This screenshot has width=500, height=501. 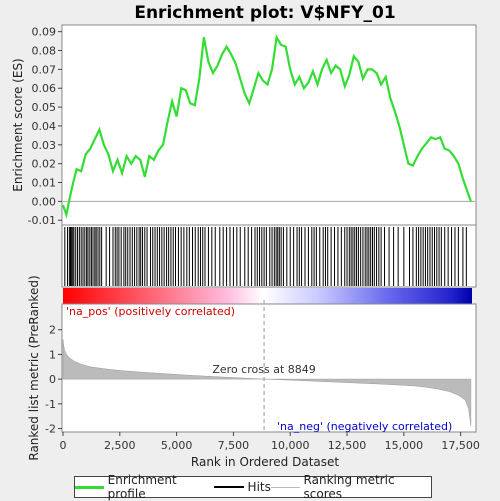 What do you see at coordinates (44, 183) in the screenshot?
I see `es-tick-label: 0.01` at bounding box center [44, 183].